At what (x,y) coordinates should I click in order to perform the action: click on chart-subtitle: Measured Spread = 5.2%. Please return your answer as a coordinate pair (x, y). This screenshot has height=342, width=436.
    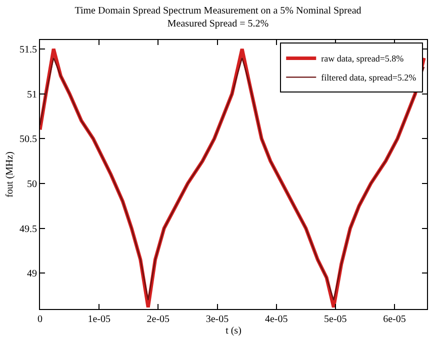
    Looking at the image, I should click on (218, 24).